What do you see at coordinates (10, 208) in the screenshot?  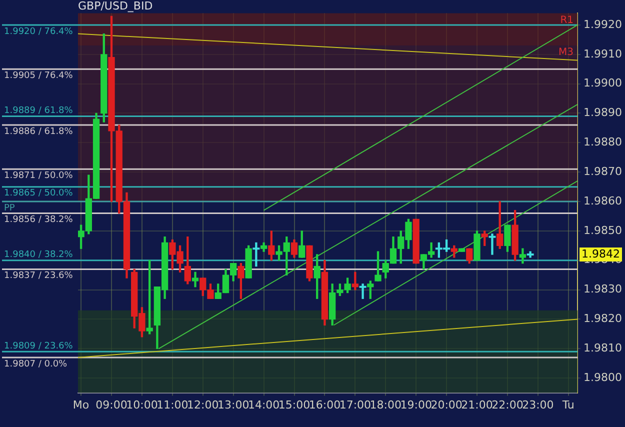 I see `ref-line-label: PP` at bounding box center [10, 208].